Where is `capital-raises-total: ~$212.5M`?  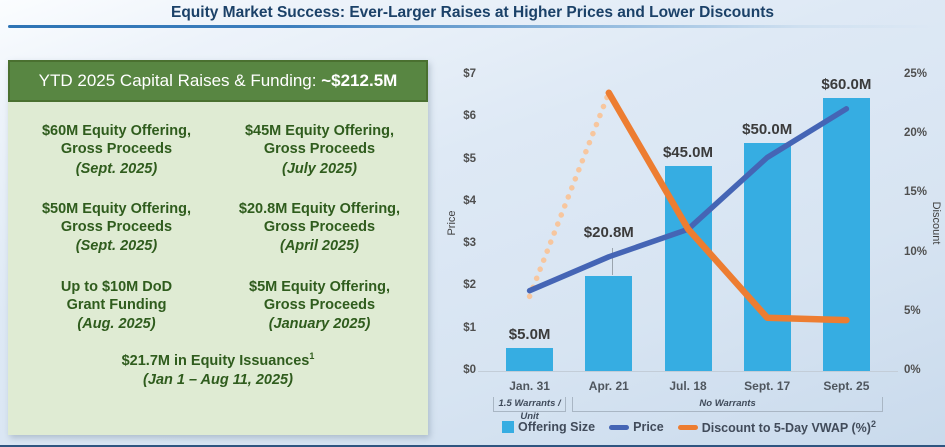
capital-raises-total: ~$212.5M is located at coordinates (359, 80).